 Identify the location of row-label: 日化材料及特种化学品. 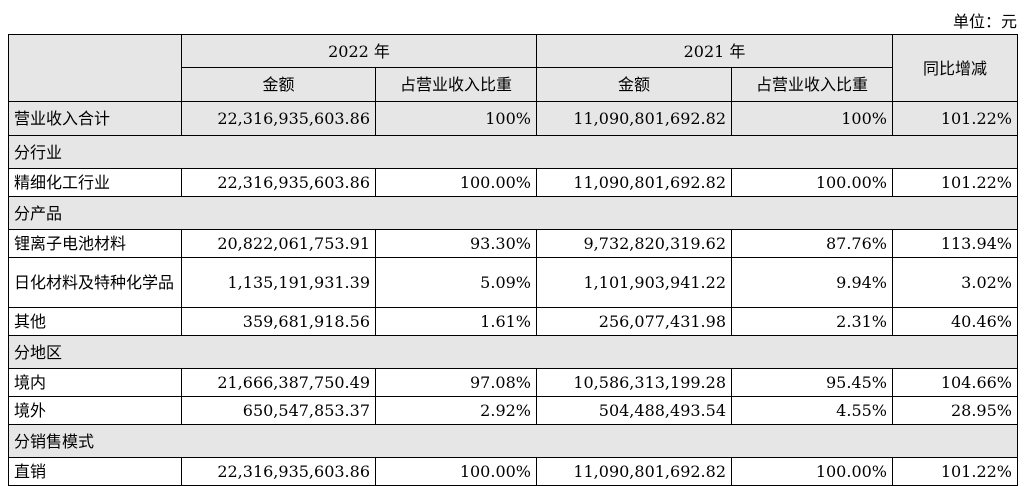
(95, 282).